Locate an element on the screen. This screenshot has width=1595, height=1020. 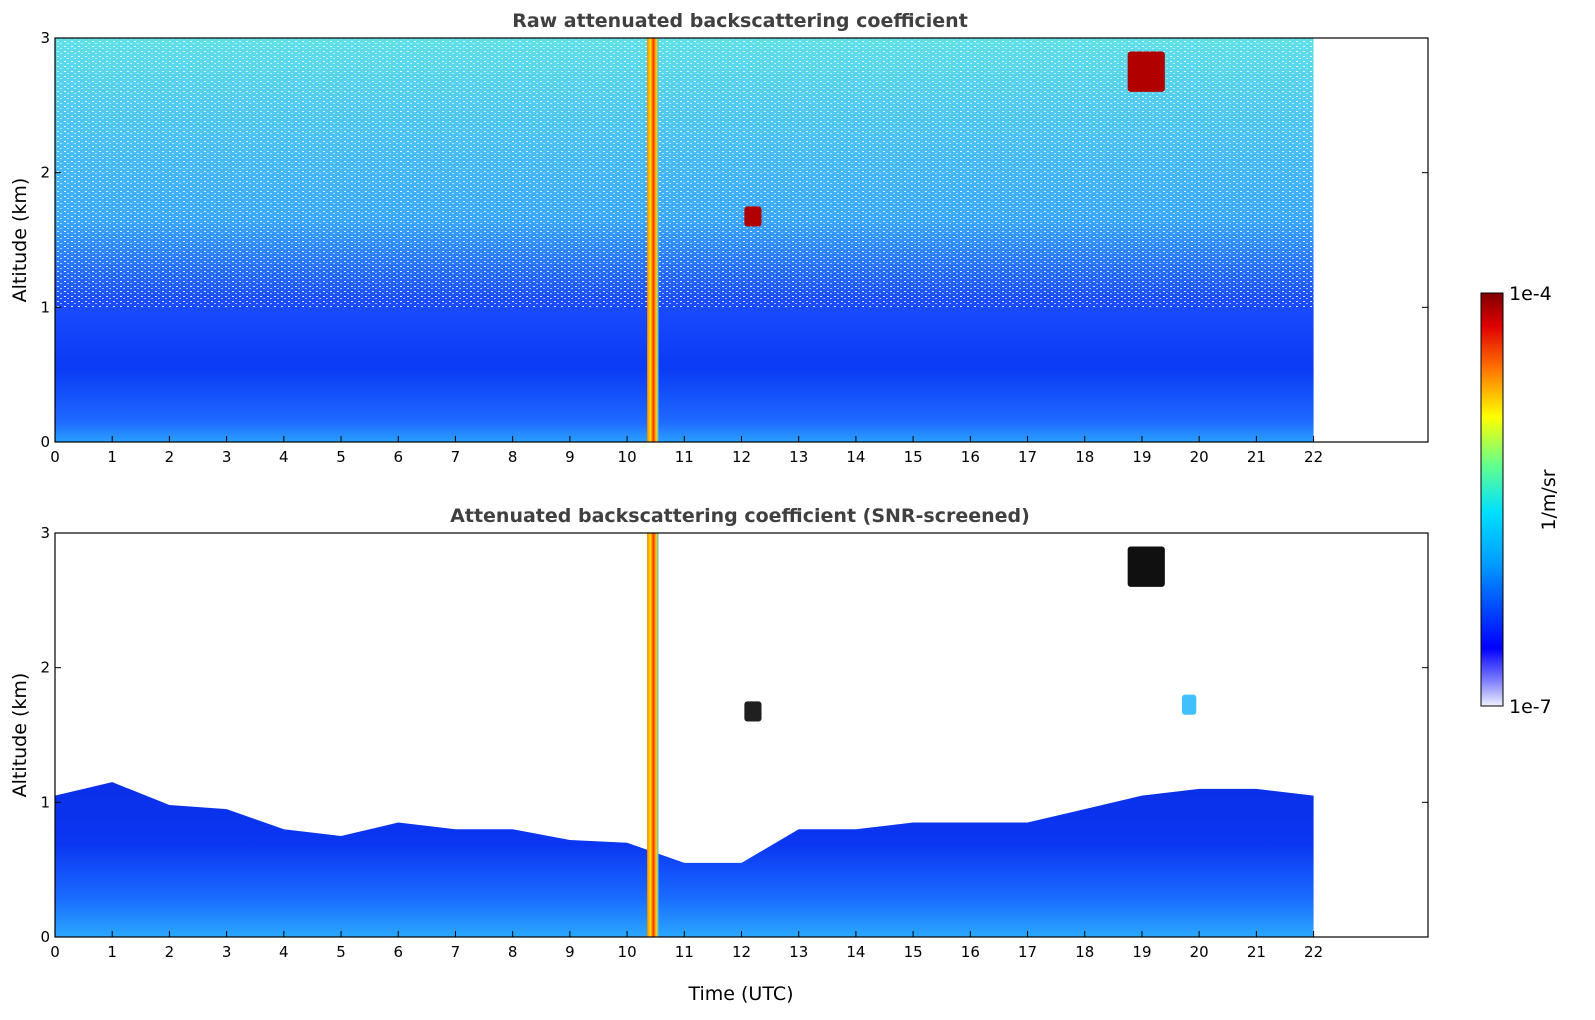
raw-x-tick-label: 7 is located at coordinates (456, 457).